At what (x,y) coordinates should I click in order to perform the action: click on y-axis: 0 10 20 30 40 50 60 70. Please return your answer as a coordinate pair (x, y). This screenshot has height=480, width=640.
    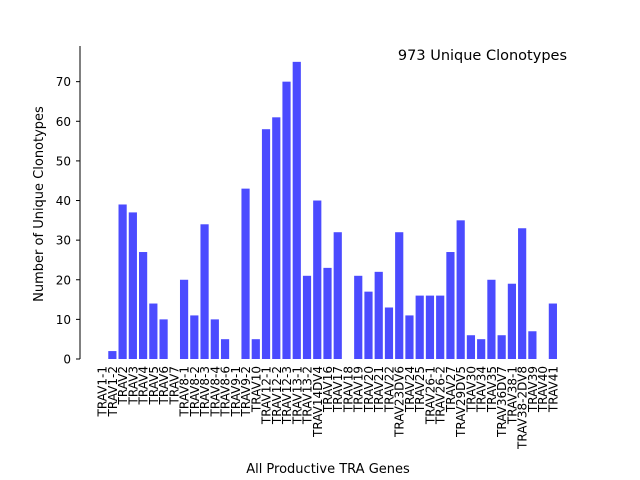
    Looking at the image, I should click on (68, 206).